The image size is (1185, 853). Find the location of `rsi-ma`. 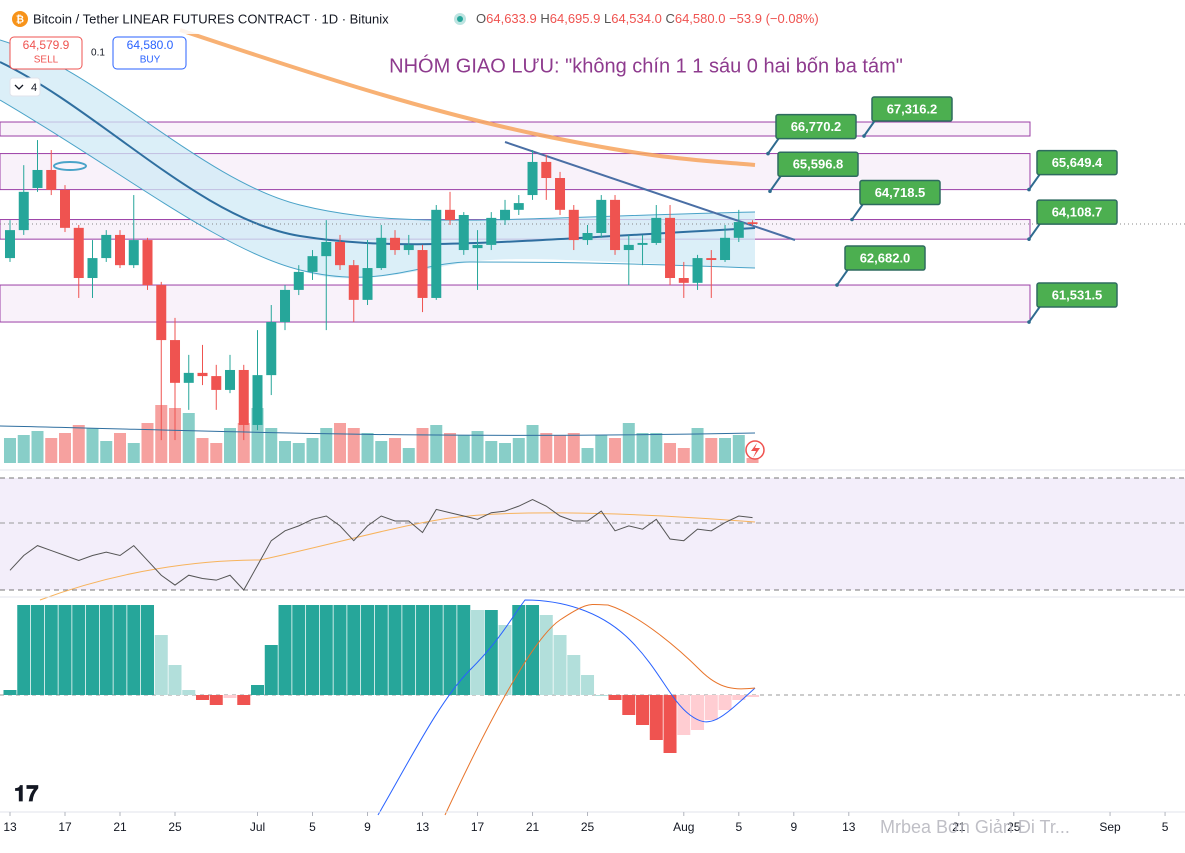

rsi-ma is located at coordinates (397, 556).